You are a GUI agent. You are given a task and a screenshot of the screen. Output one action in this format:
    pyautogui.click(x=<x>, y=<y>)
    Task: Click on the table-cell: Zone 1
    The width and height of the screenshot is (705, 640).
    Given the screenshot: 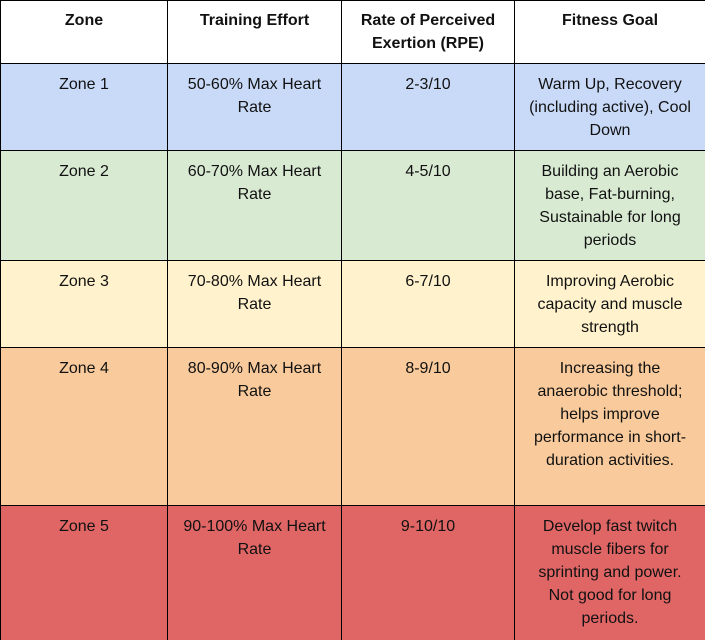 What is the action you would take?
    pyautogui.click(x=84, y=107)
    